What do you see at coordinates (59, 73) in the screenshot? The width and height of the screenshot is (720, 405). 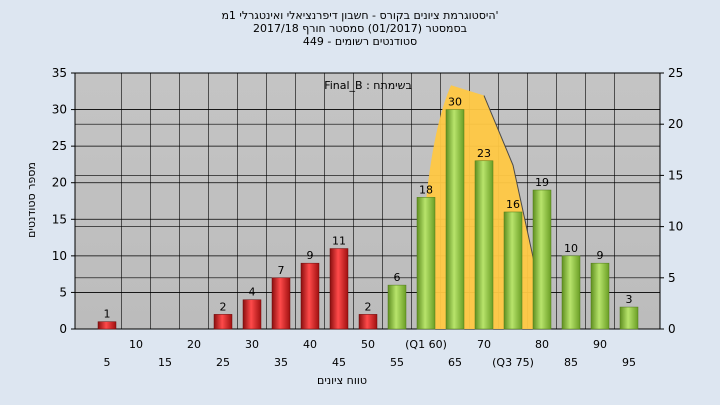 I see `y-tick-label: 35` at bounding box center [59, 73].